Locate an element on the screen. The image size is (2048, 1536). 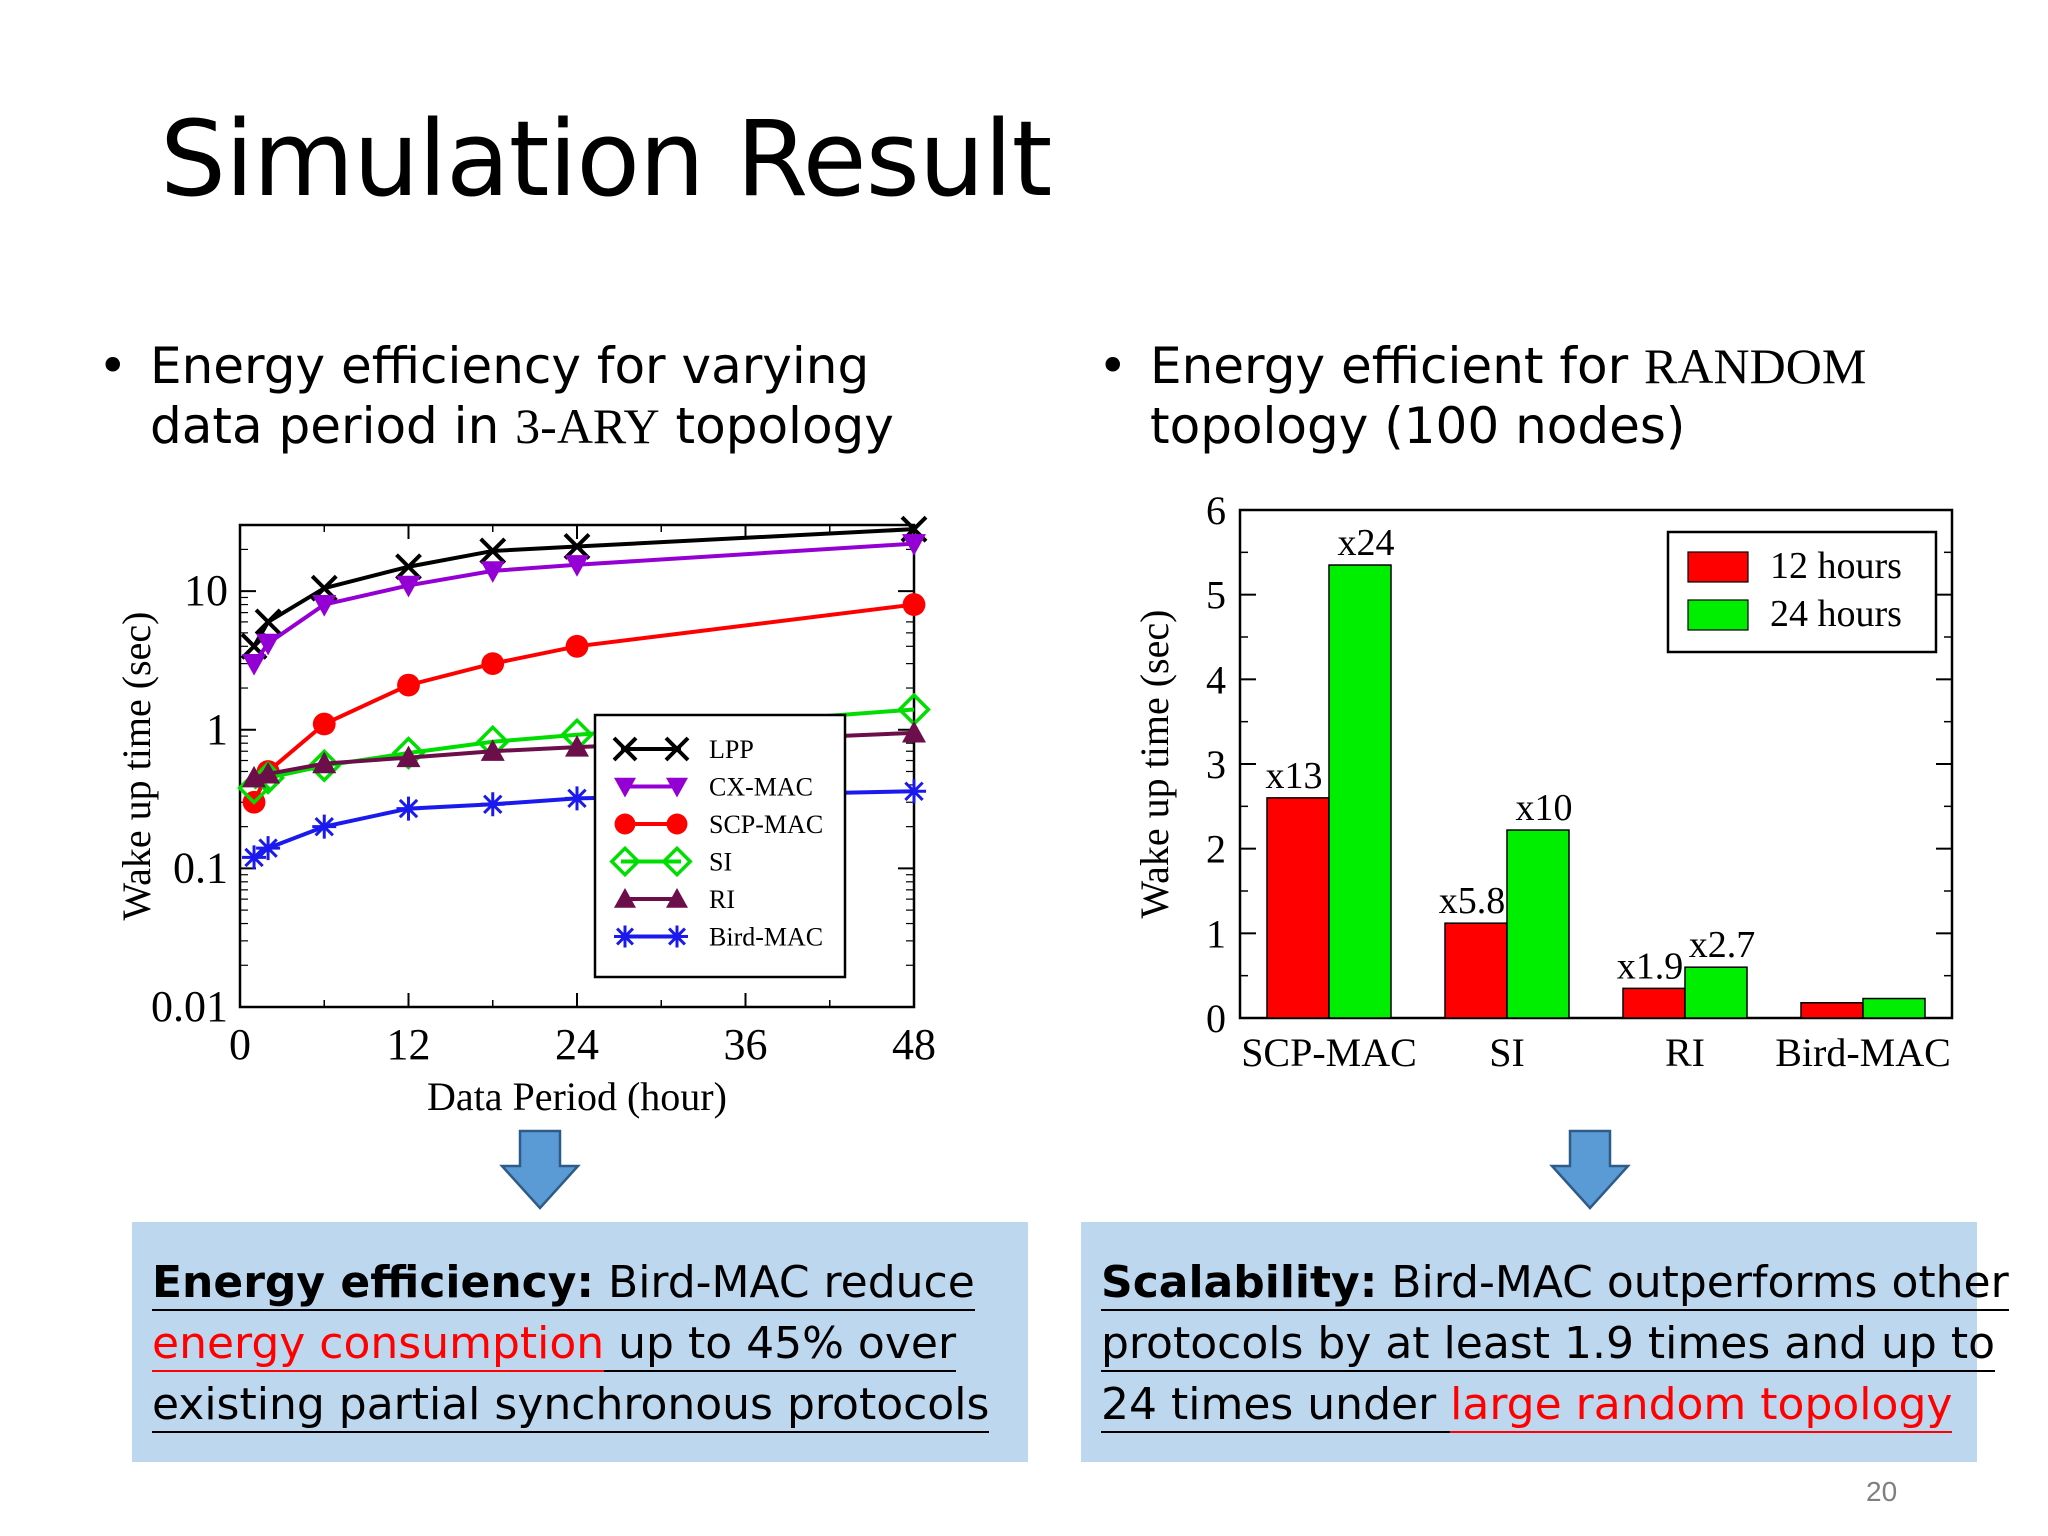
bar-label: x13 is located at coordinates (1294, 776).